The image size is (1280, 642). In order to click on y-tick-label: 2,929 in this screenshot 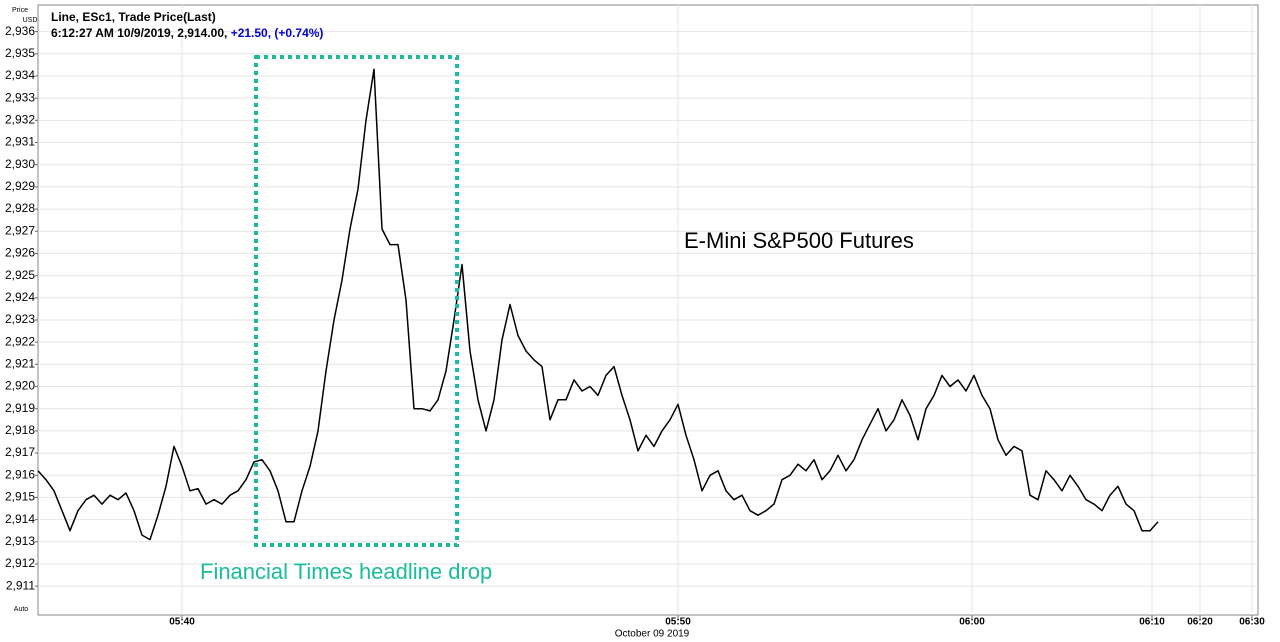, I will do `click(20, 186)`.